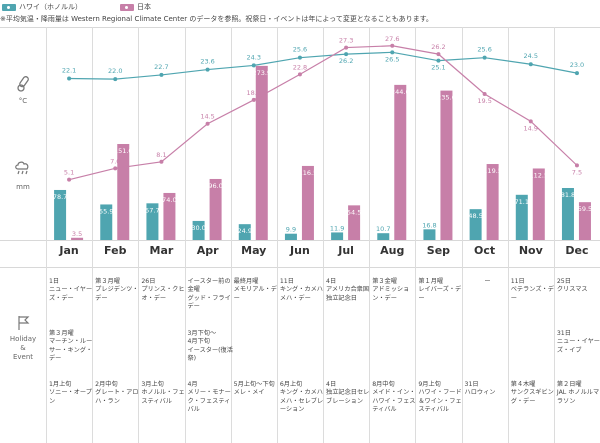 This screenshot has width=600, height=443. What do you see at coordinates (23, 187) in the screenshot?
I see `rain-unit-label: mm` at bounding box center [23, 187].